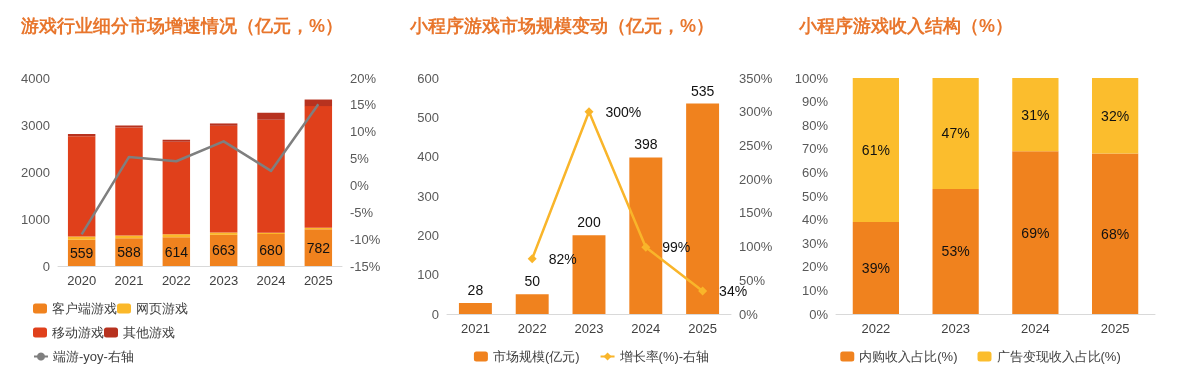  Describe the element at coordinates (363, 105) in the screenshot. I see `y2-tick-label: 15%` at that location.